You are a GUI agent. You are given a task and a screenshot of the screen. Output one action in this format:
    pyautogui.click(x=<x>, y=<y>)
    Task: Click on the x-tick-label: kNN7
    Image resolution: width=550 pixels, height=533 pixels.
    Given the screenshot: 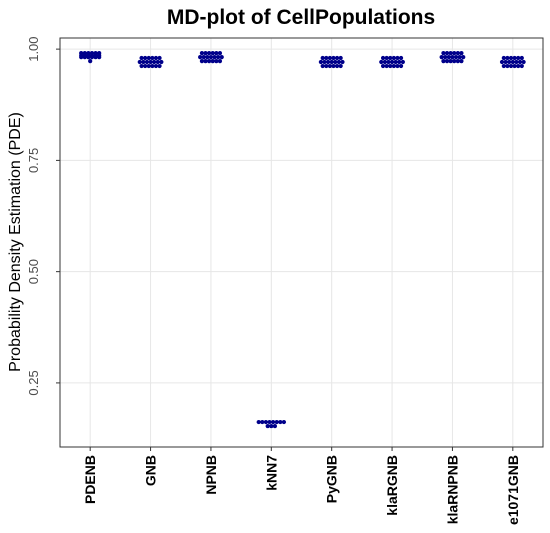 What is the action you would take?
    pyautogui.click(x=271, y=473)
    